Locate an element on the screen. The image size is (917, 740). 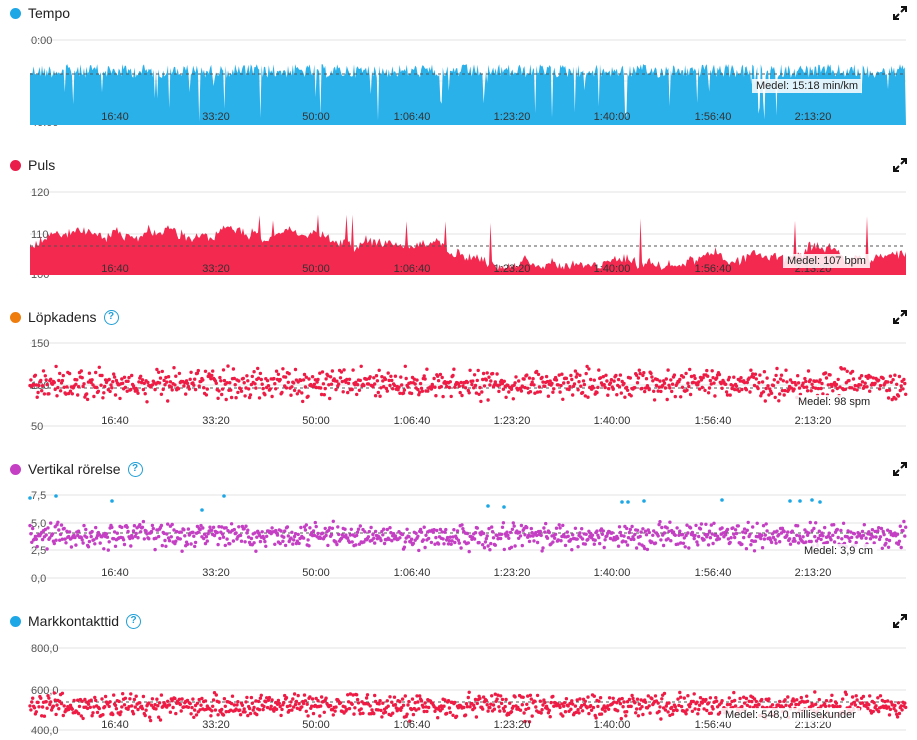
y-tick-label: 800,0 is located at coordinates (45, 649).